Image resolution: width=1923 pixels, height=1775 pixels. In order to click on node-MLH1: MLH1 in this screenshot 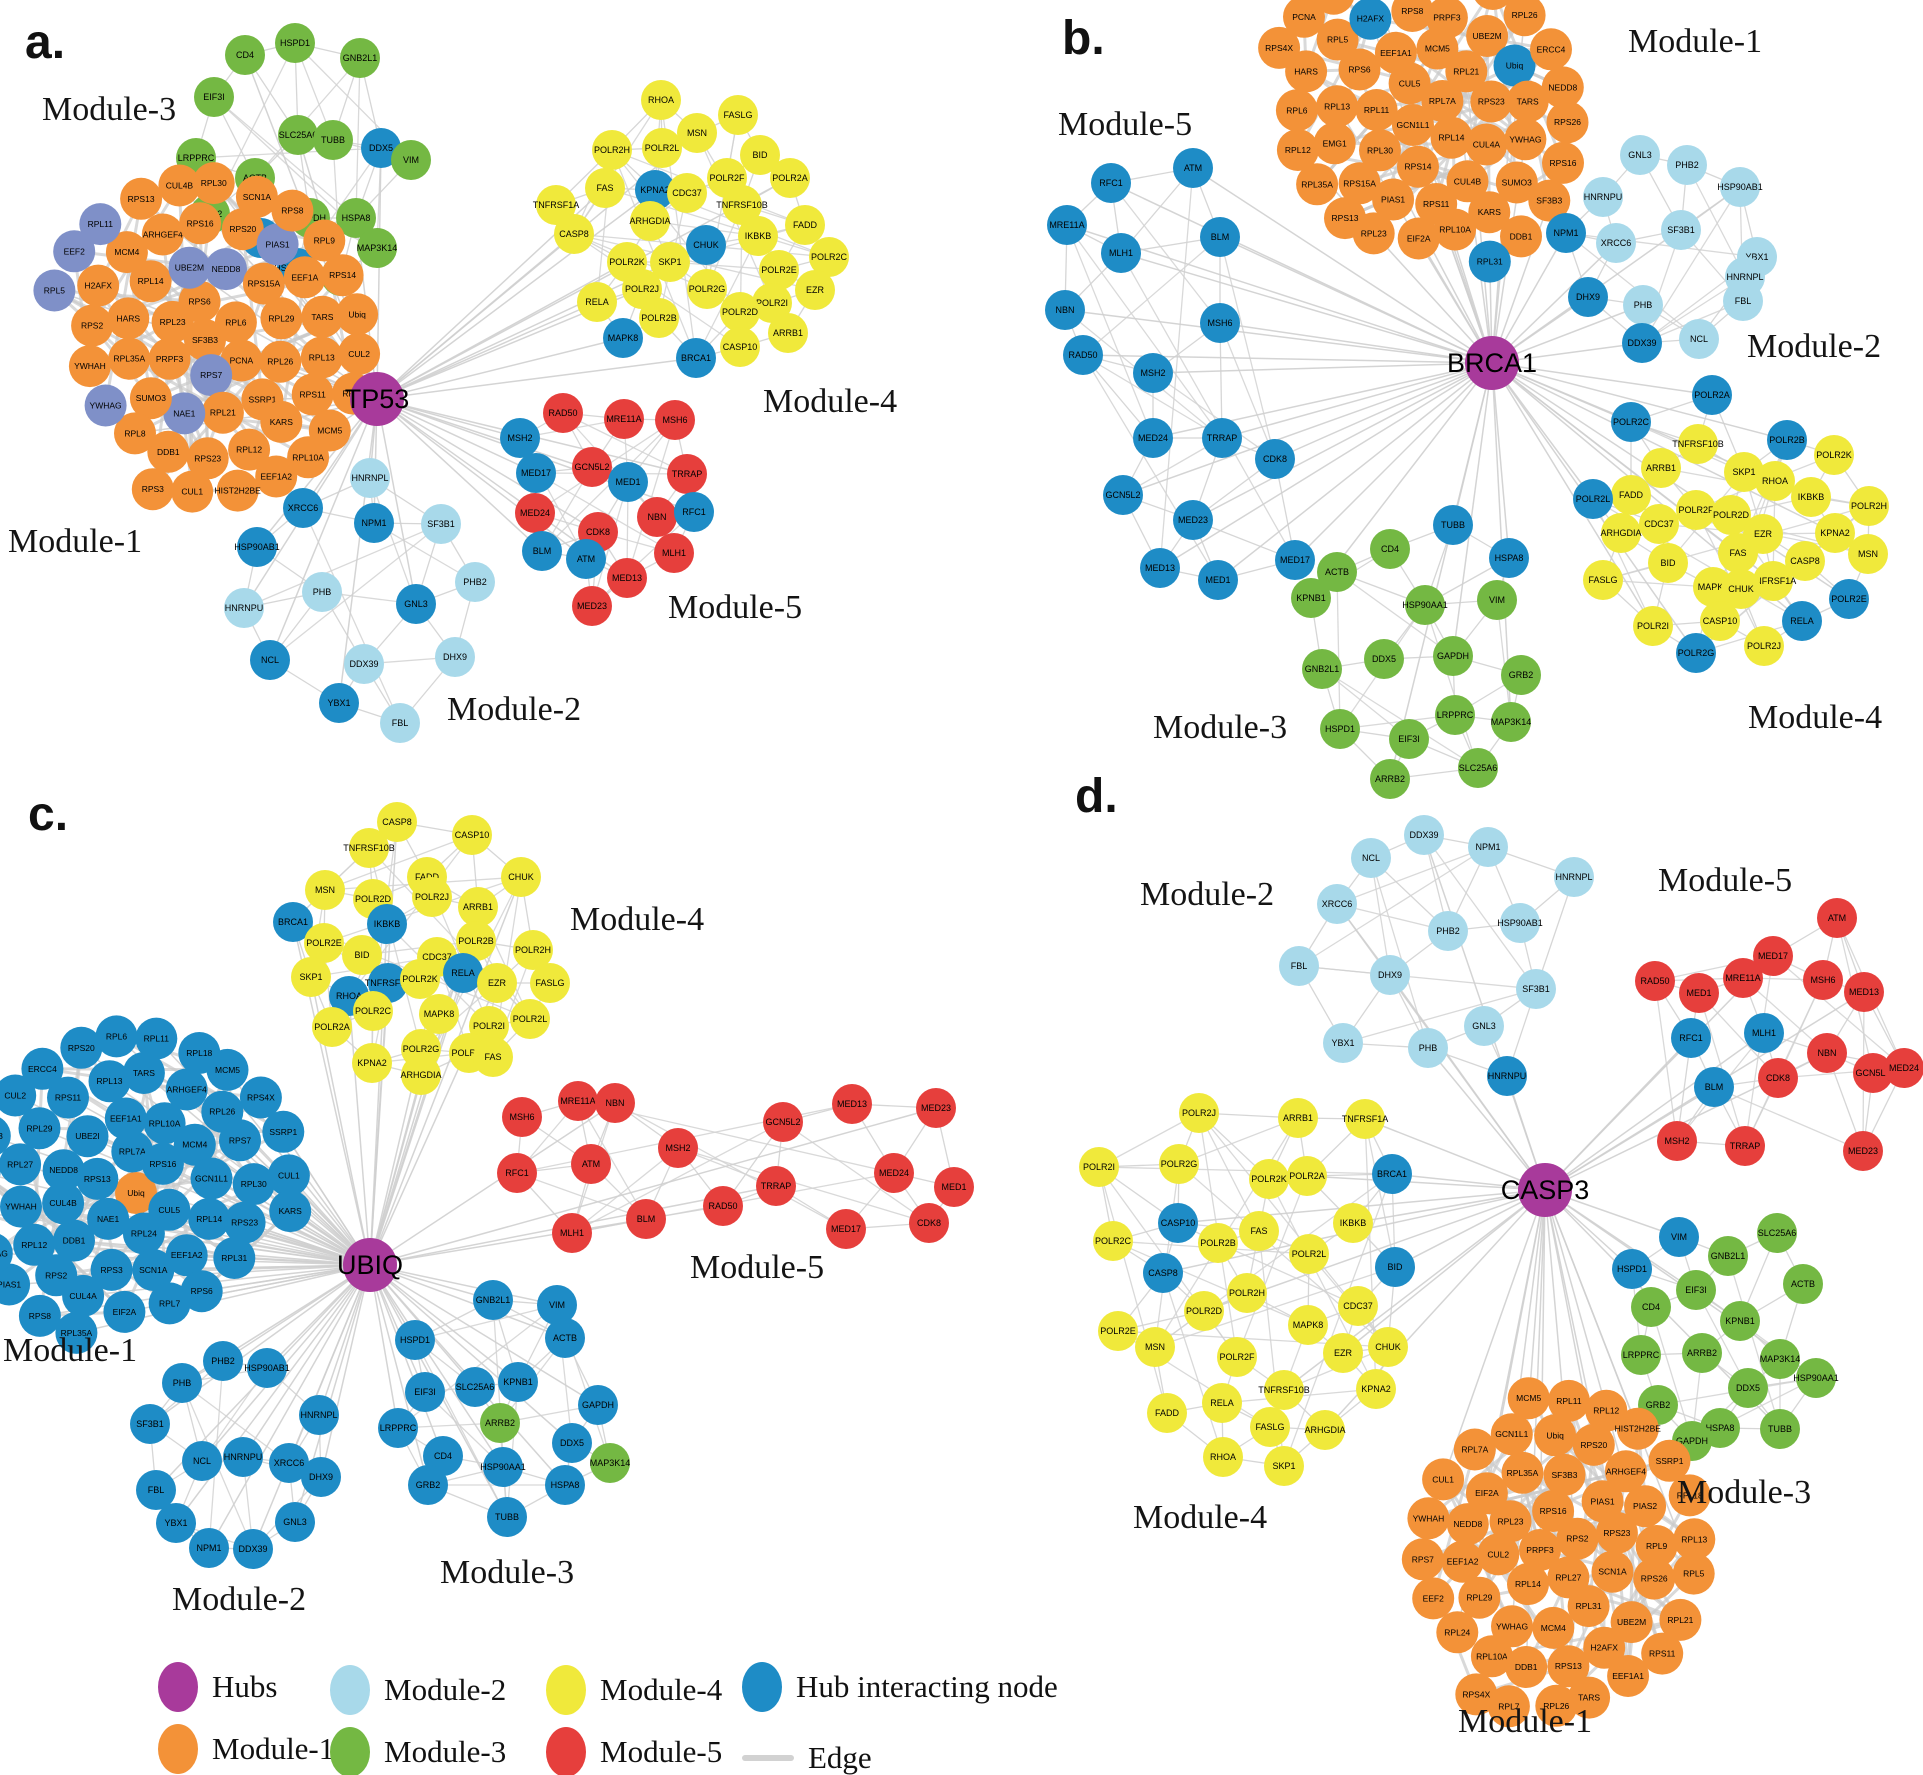, I will do `click(1121, 253)`.